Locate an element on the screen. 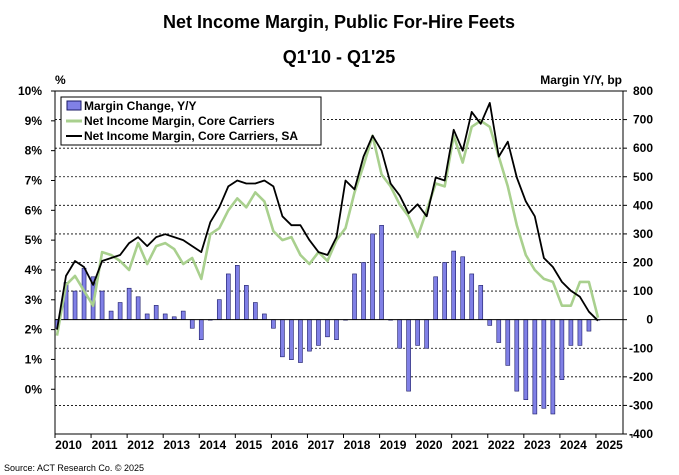  right-tick-label: 200 is located at coordinates (643, 263).